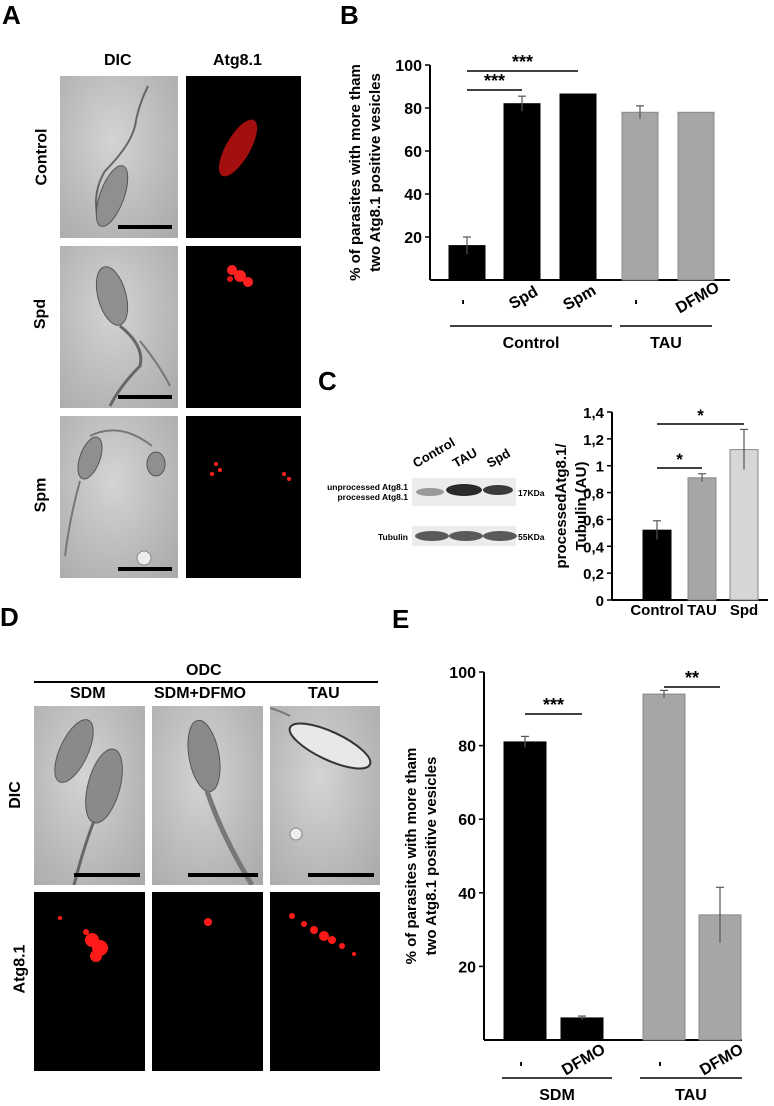 This screenshot has height=1106, width=774. I want to click on micrograph-dic-spm, so click(119, 497).